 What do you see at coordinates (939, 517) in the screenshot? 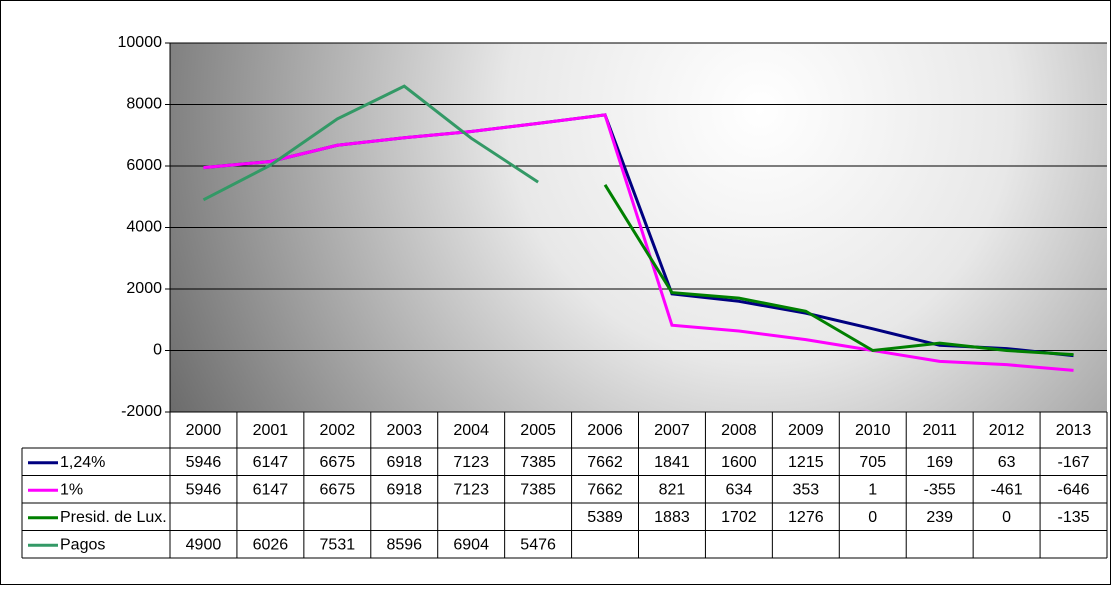
I see `table-value: 239` at bounding box center [939, 517].